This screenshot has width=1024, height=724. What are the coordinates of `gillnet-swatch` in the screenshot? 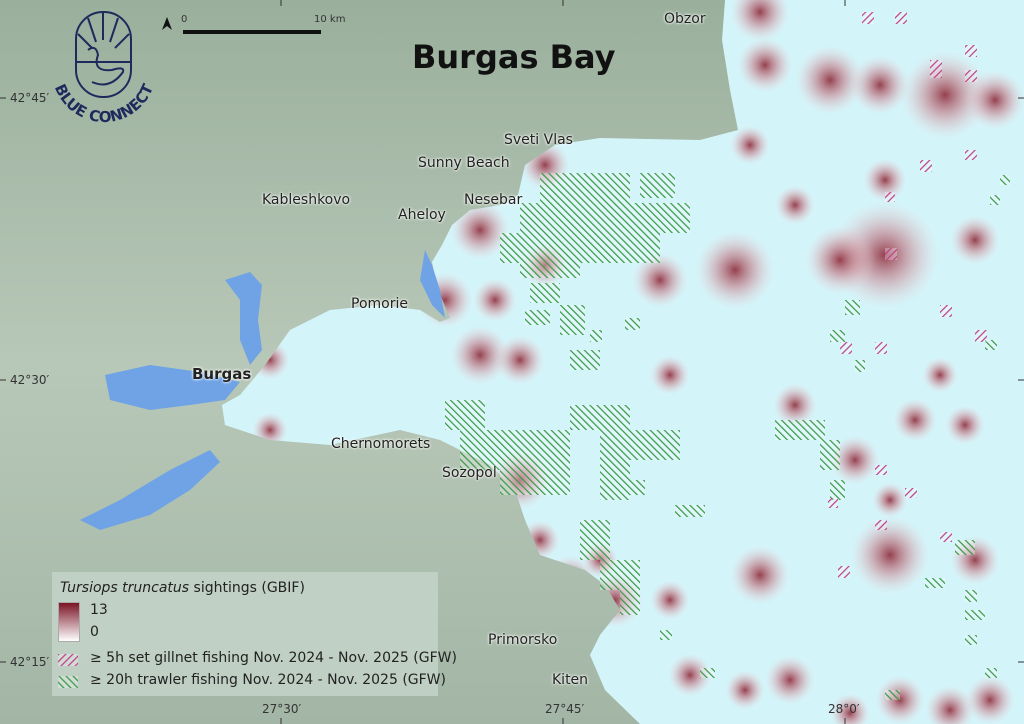 It's located at (68, 660).